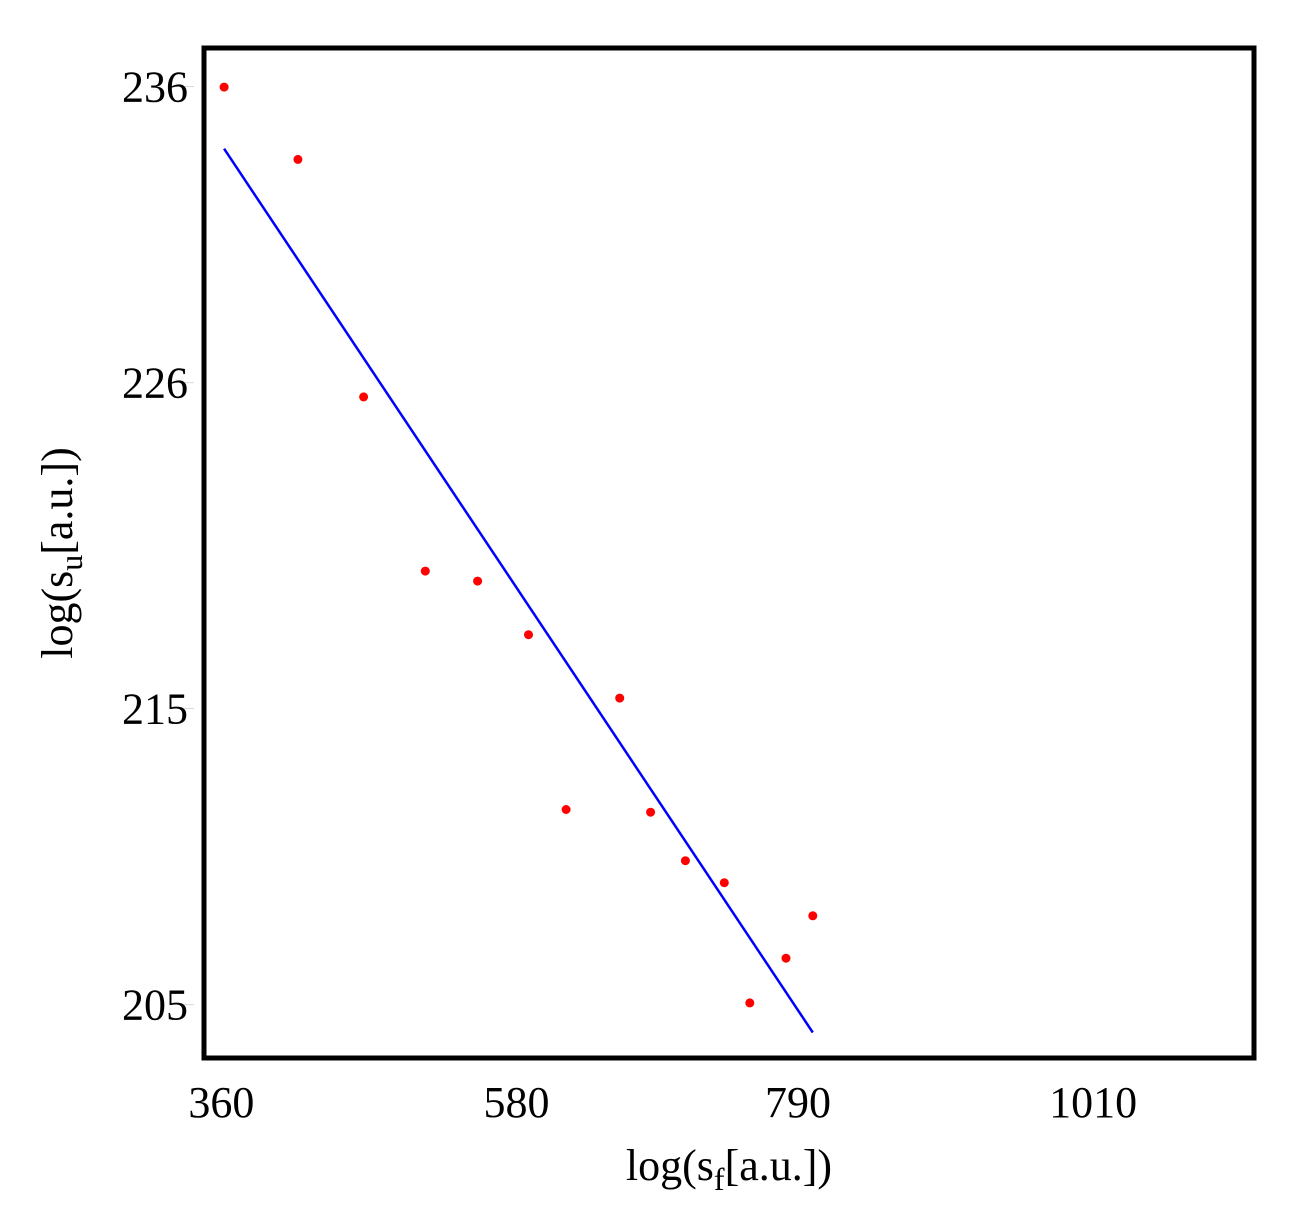 The image size is (1292, 1218). What do you see at coordinates (61, 553) in the screenshot?
I see `y-axis-label: log(su[a.u.])` at bounding box center [61, 553].